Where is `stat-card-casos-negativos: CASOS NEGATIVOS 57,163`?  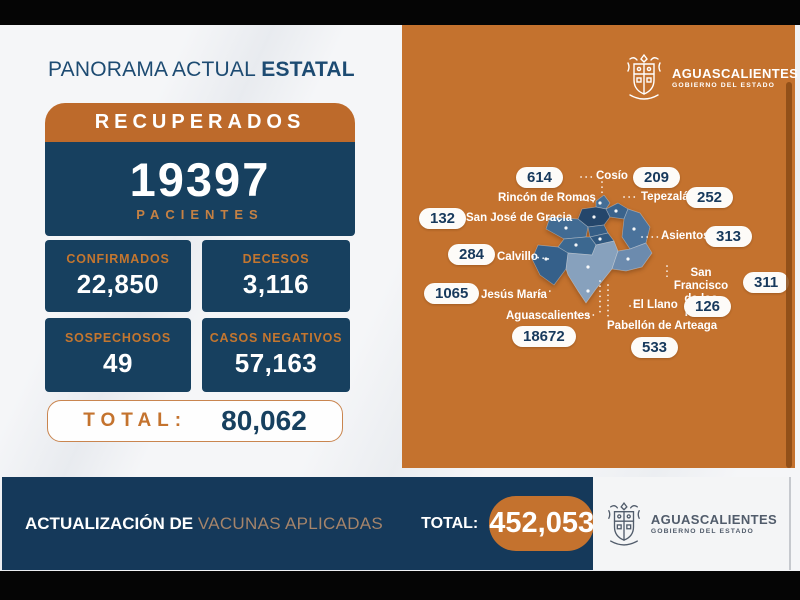 stat-card-casos-negativos: CASOS NEGATIVOS 57,163 is located at coordinates (276, 355).